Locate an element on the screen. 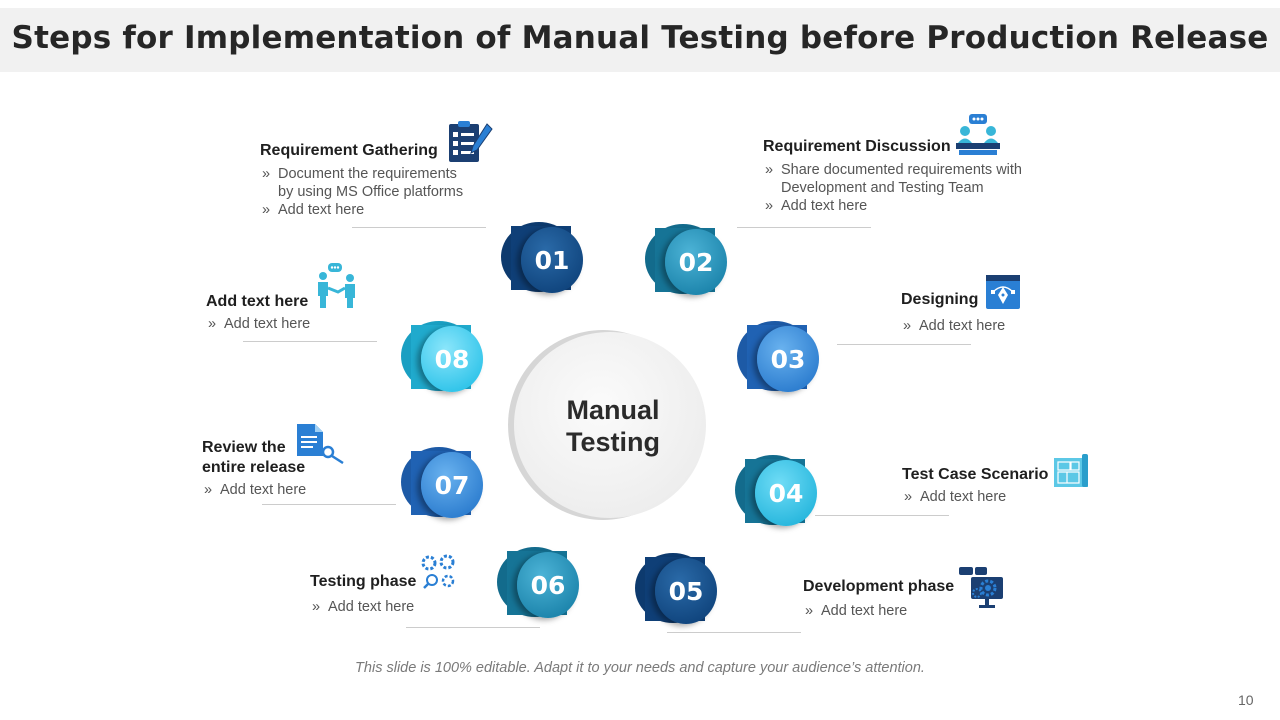  step-07-heading: Review the entire release is located at coordinates (254, 457).